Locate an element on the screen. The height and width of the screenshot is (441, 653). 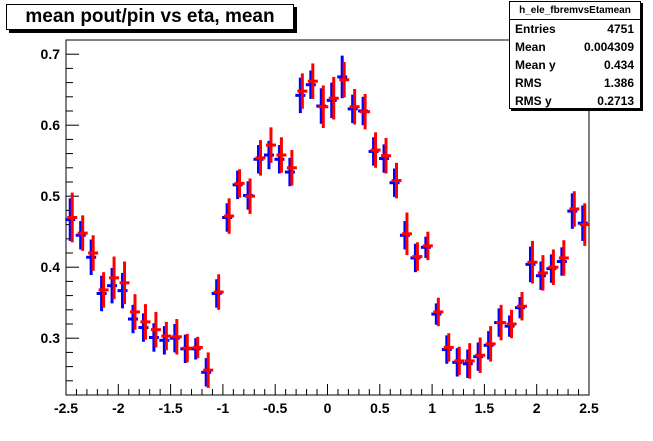
y-tick-label: 0.3 is located at coordinates (51, 338).